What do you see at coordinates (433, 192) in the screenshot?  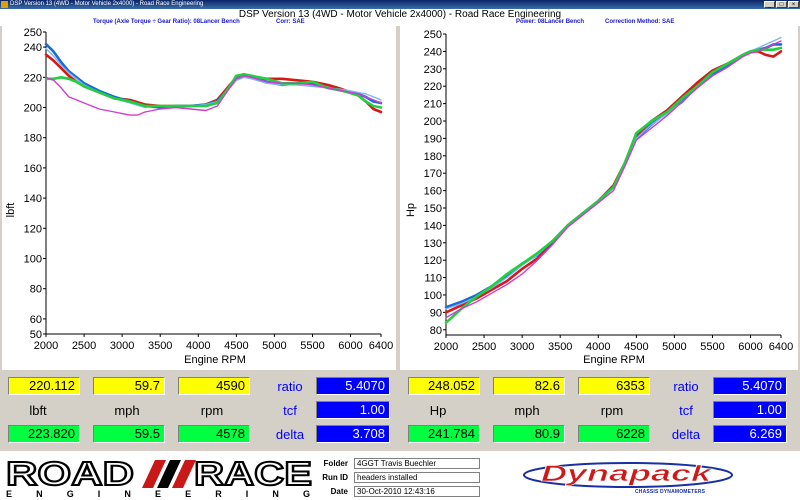 I see `power-y-tick-label: 160` at bounding box center [433, 192].